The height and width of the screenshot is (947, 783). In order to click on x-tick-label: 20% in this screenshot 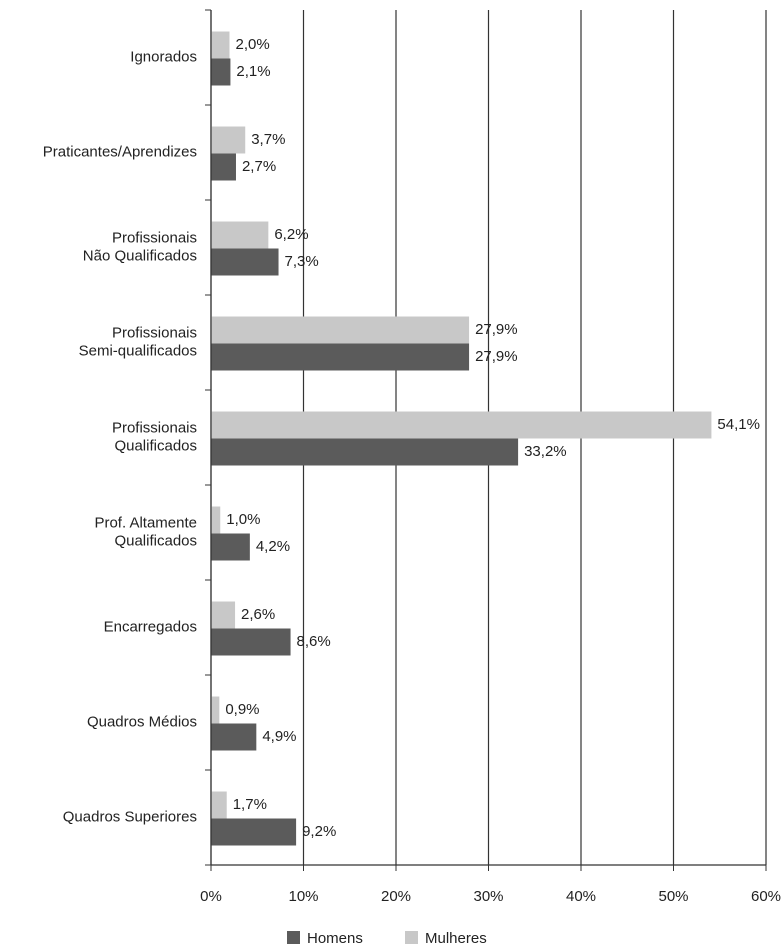, I will do `click(396, 896)`.